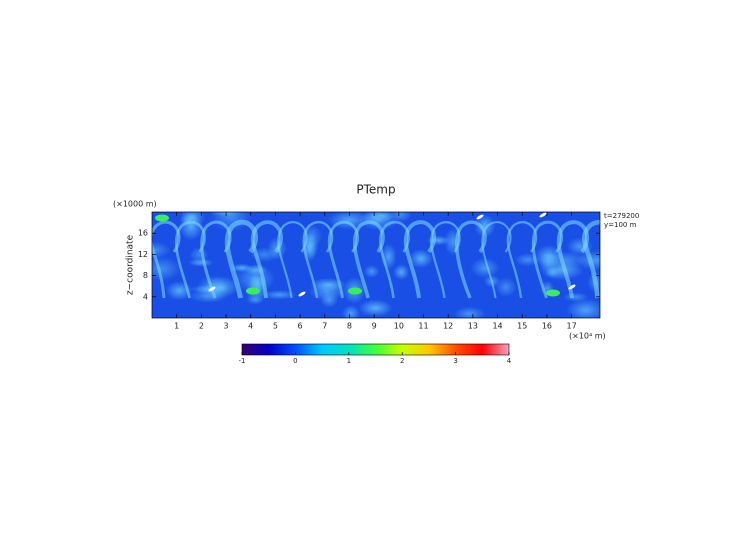 The width and height of the screenshot is (752, 536). Describe the element at coordinates (547, 326) in the screenshot. I see `x-tick-label: 16` at that location.